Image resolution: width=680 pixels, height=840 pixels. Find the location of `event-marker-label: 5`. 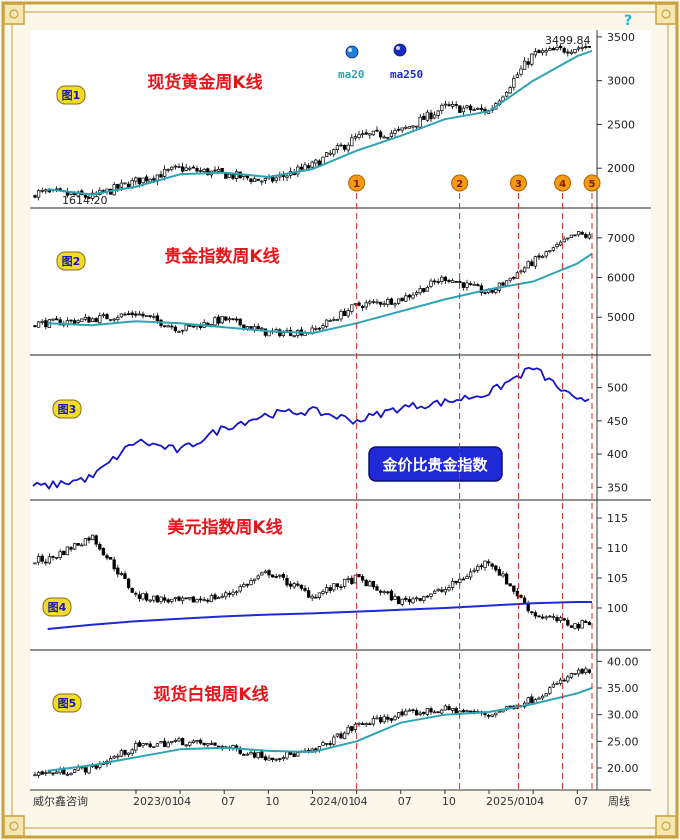

event-marker-label: 5 is located at coordinates (592, 184).